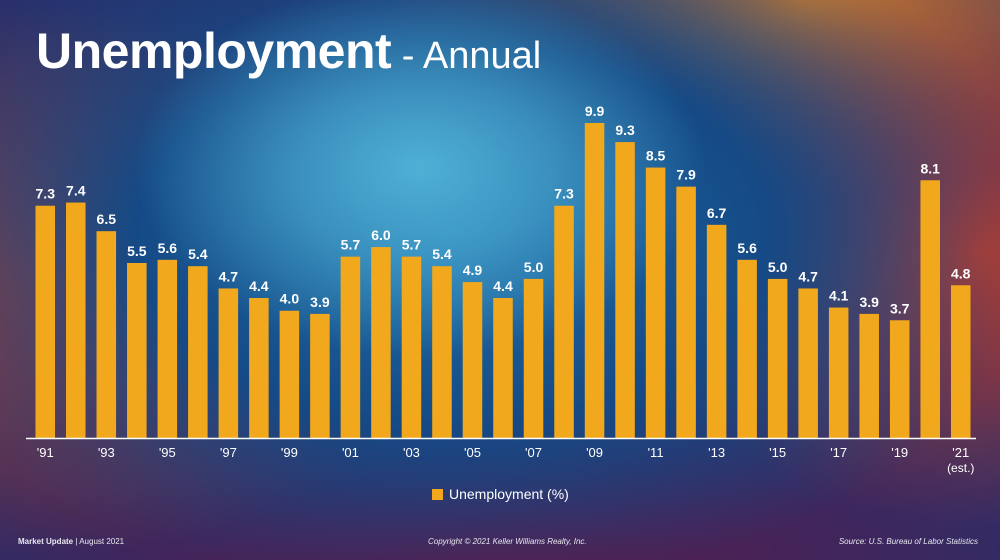  I want to click on bar-2008, so click(564, 321).